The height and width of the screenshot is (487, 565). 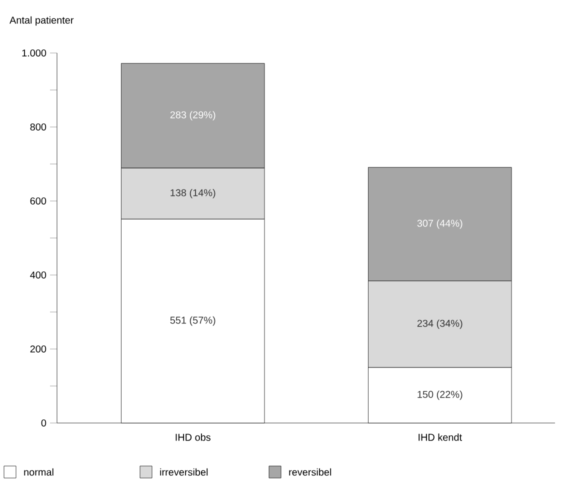 I want to click on data-label: 307 (44%), so click(x=439, y=224).